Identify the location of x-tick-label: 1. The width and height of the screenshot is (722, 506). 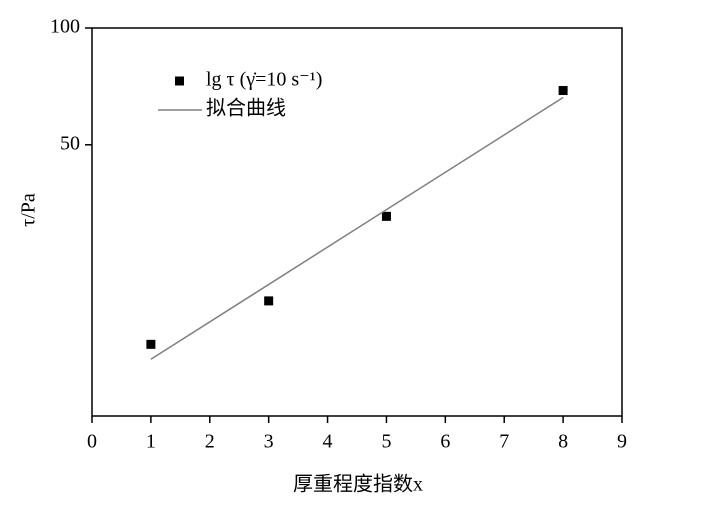
(151, 442).